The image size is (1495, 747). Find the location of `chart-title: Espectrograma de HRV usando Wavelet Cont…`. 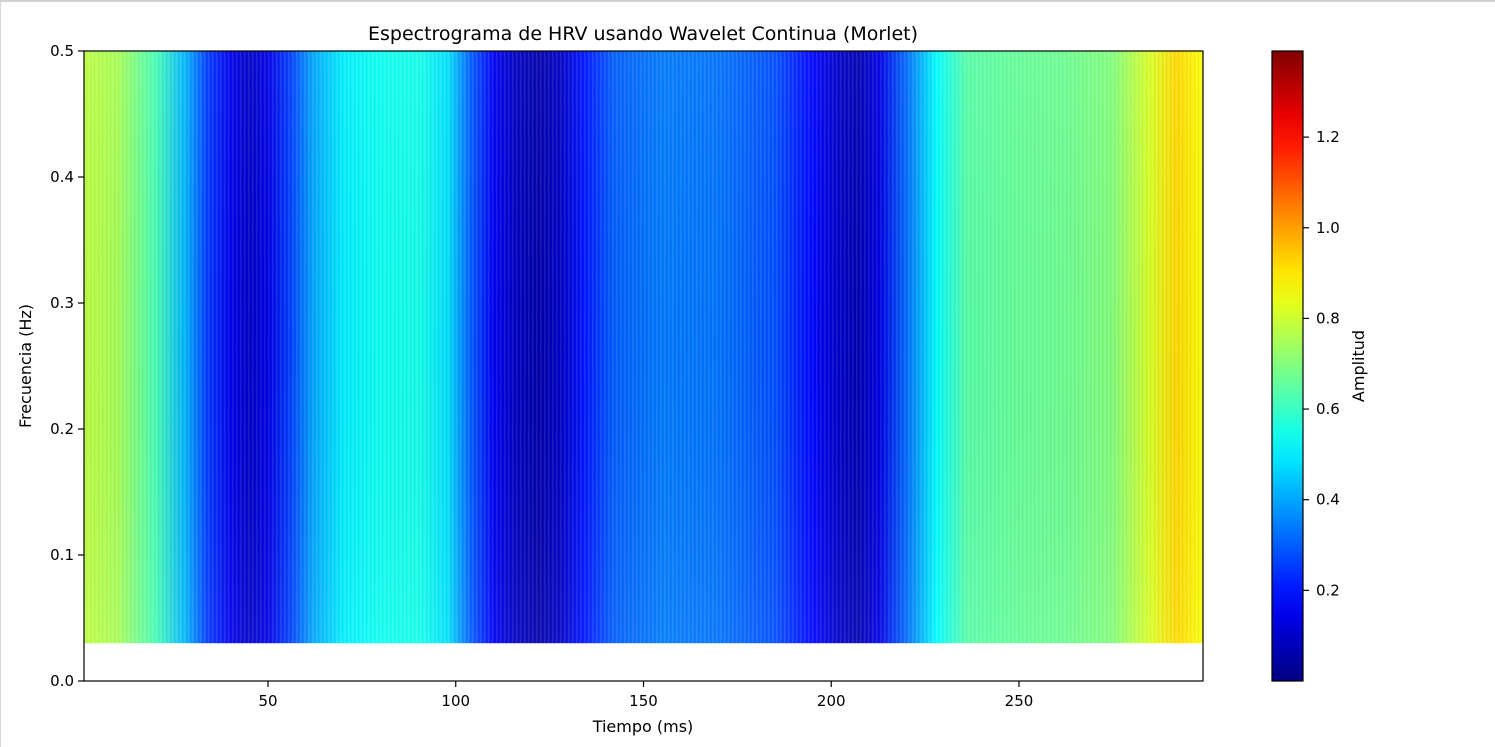

chart-title: Espectrograma de HRV usando Wavelet Cont… is located at coordinates (643, 34).